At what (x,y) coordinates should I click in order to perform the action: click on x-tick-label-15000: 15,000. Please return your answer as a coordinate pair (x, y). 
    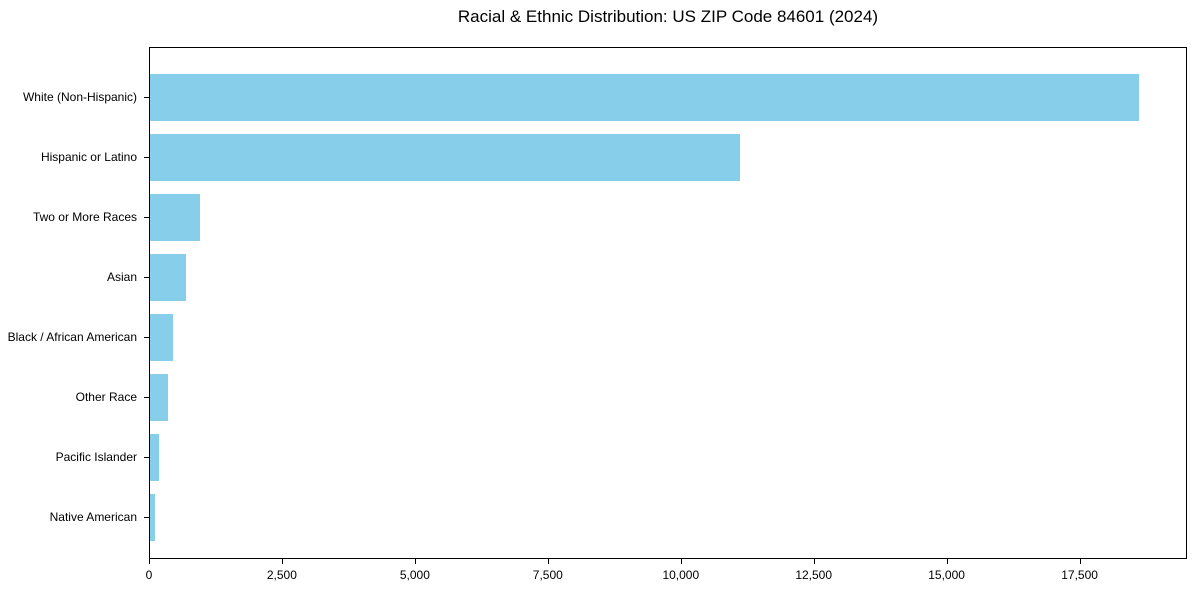
    Looking at the image, I should click on (946, 575).